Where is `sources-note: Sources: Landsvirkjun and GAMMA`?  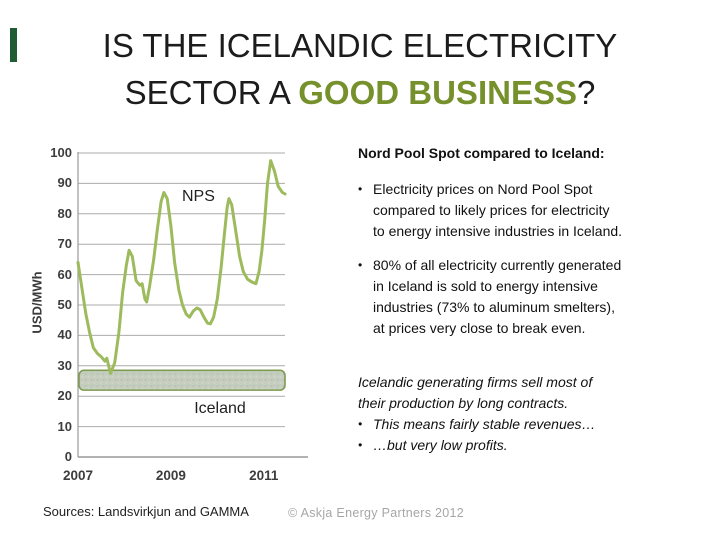
sources-note: Sources: Landsvirkjun and GAMMA is located at coordinates (146, 511).